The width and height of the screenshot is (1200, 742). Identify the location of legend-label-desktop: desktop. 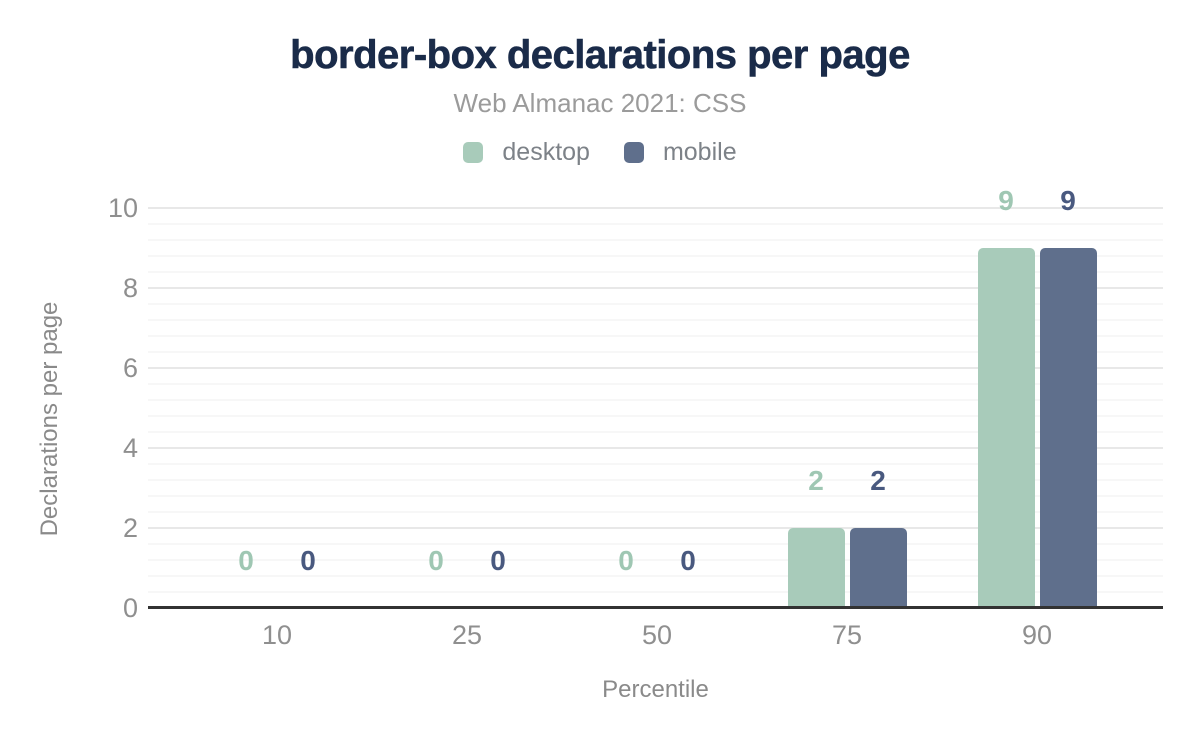
(546, 152).